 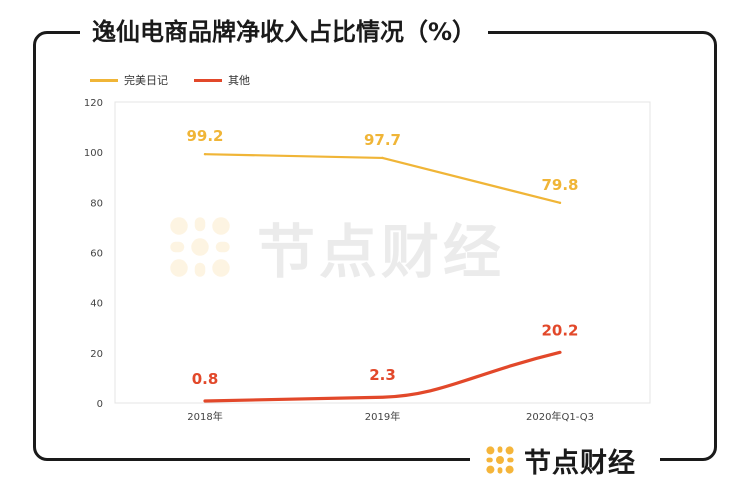 I want to click on watermark-text: 节点财经, so click(x=381, y=252).